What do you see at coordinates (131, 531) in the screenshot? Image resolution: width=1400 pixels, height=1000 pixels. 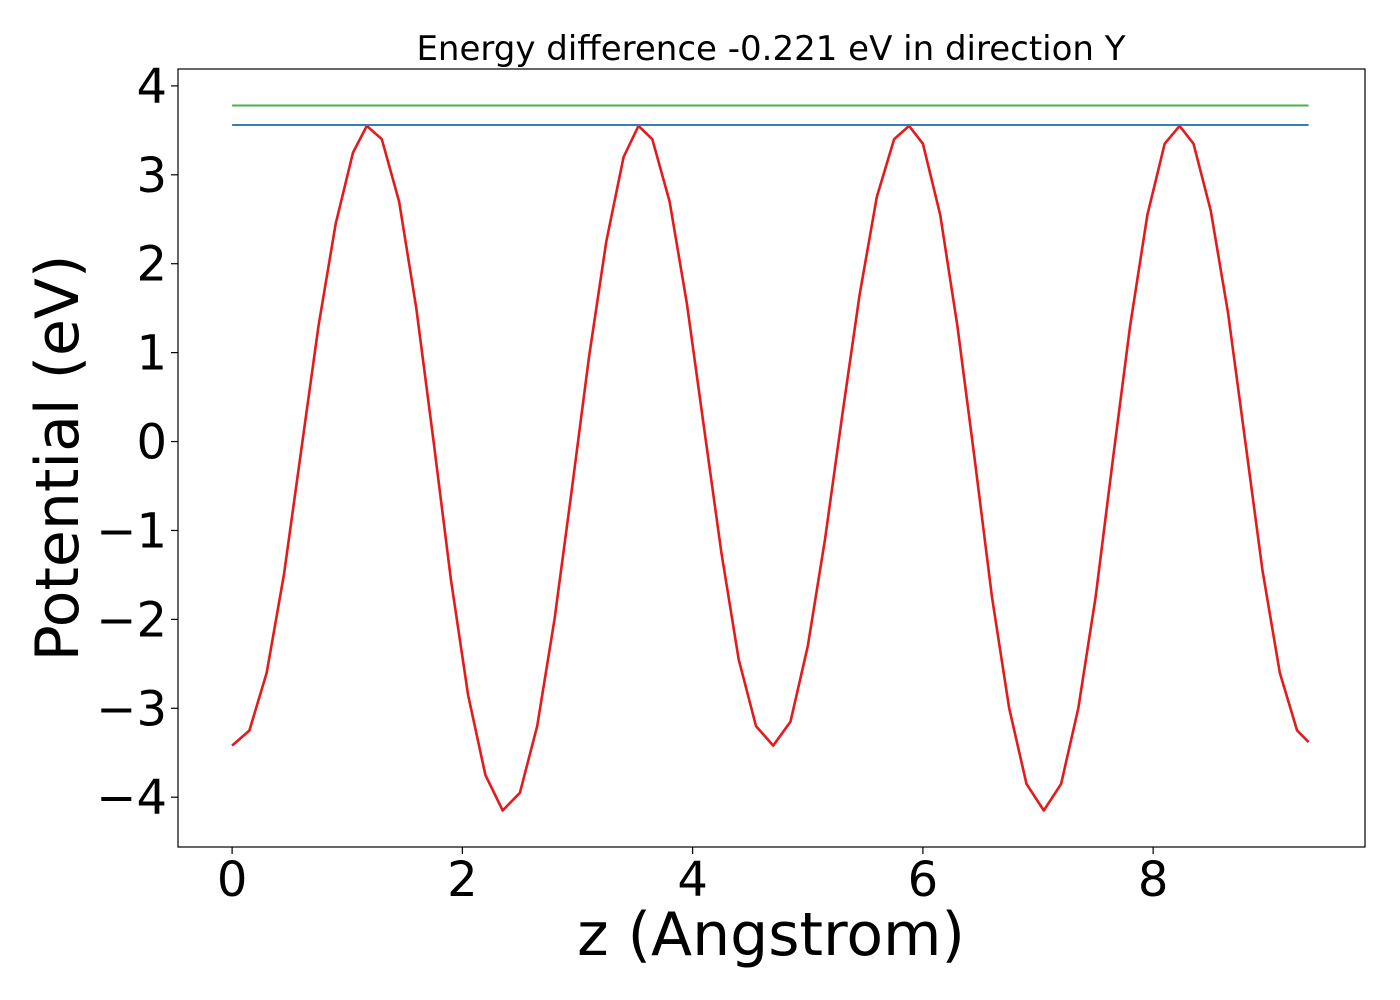 I see `y-tick-label: −1` at bounding box center [131, 531].